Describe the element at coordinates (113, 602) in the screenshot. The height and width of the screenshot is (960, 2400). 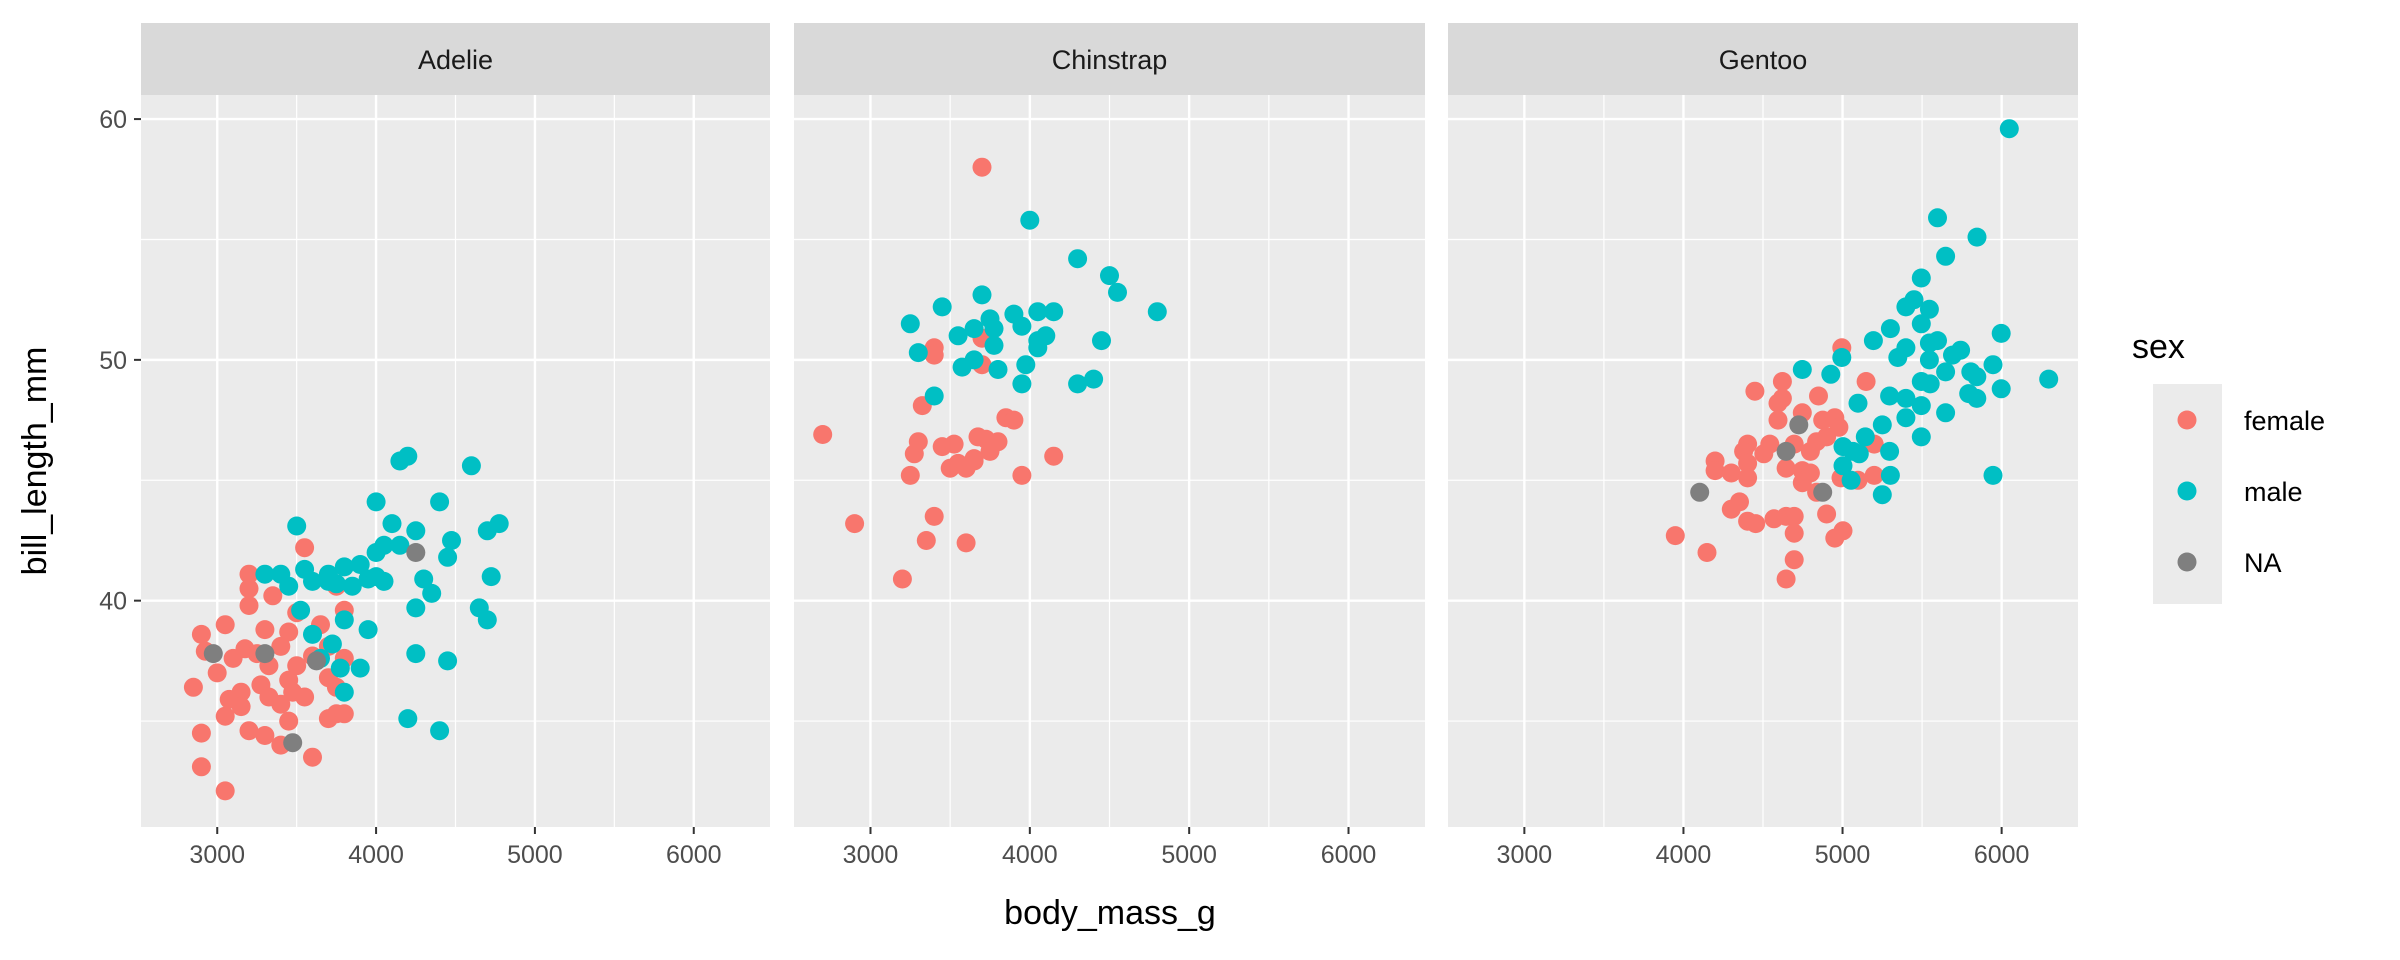
I see `y-tick-label: 40` at that location.